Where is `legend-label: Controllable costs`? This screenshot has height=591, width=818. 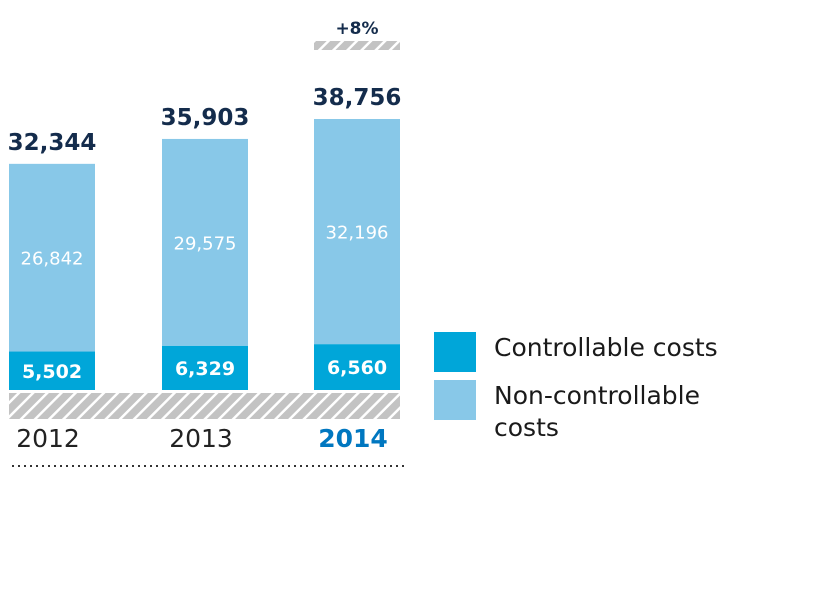
legend-label: Controllable costs is located at coordinates (606, 347).